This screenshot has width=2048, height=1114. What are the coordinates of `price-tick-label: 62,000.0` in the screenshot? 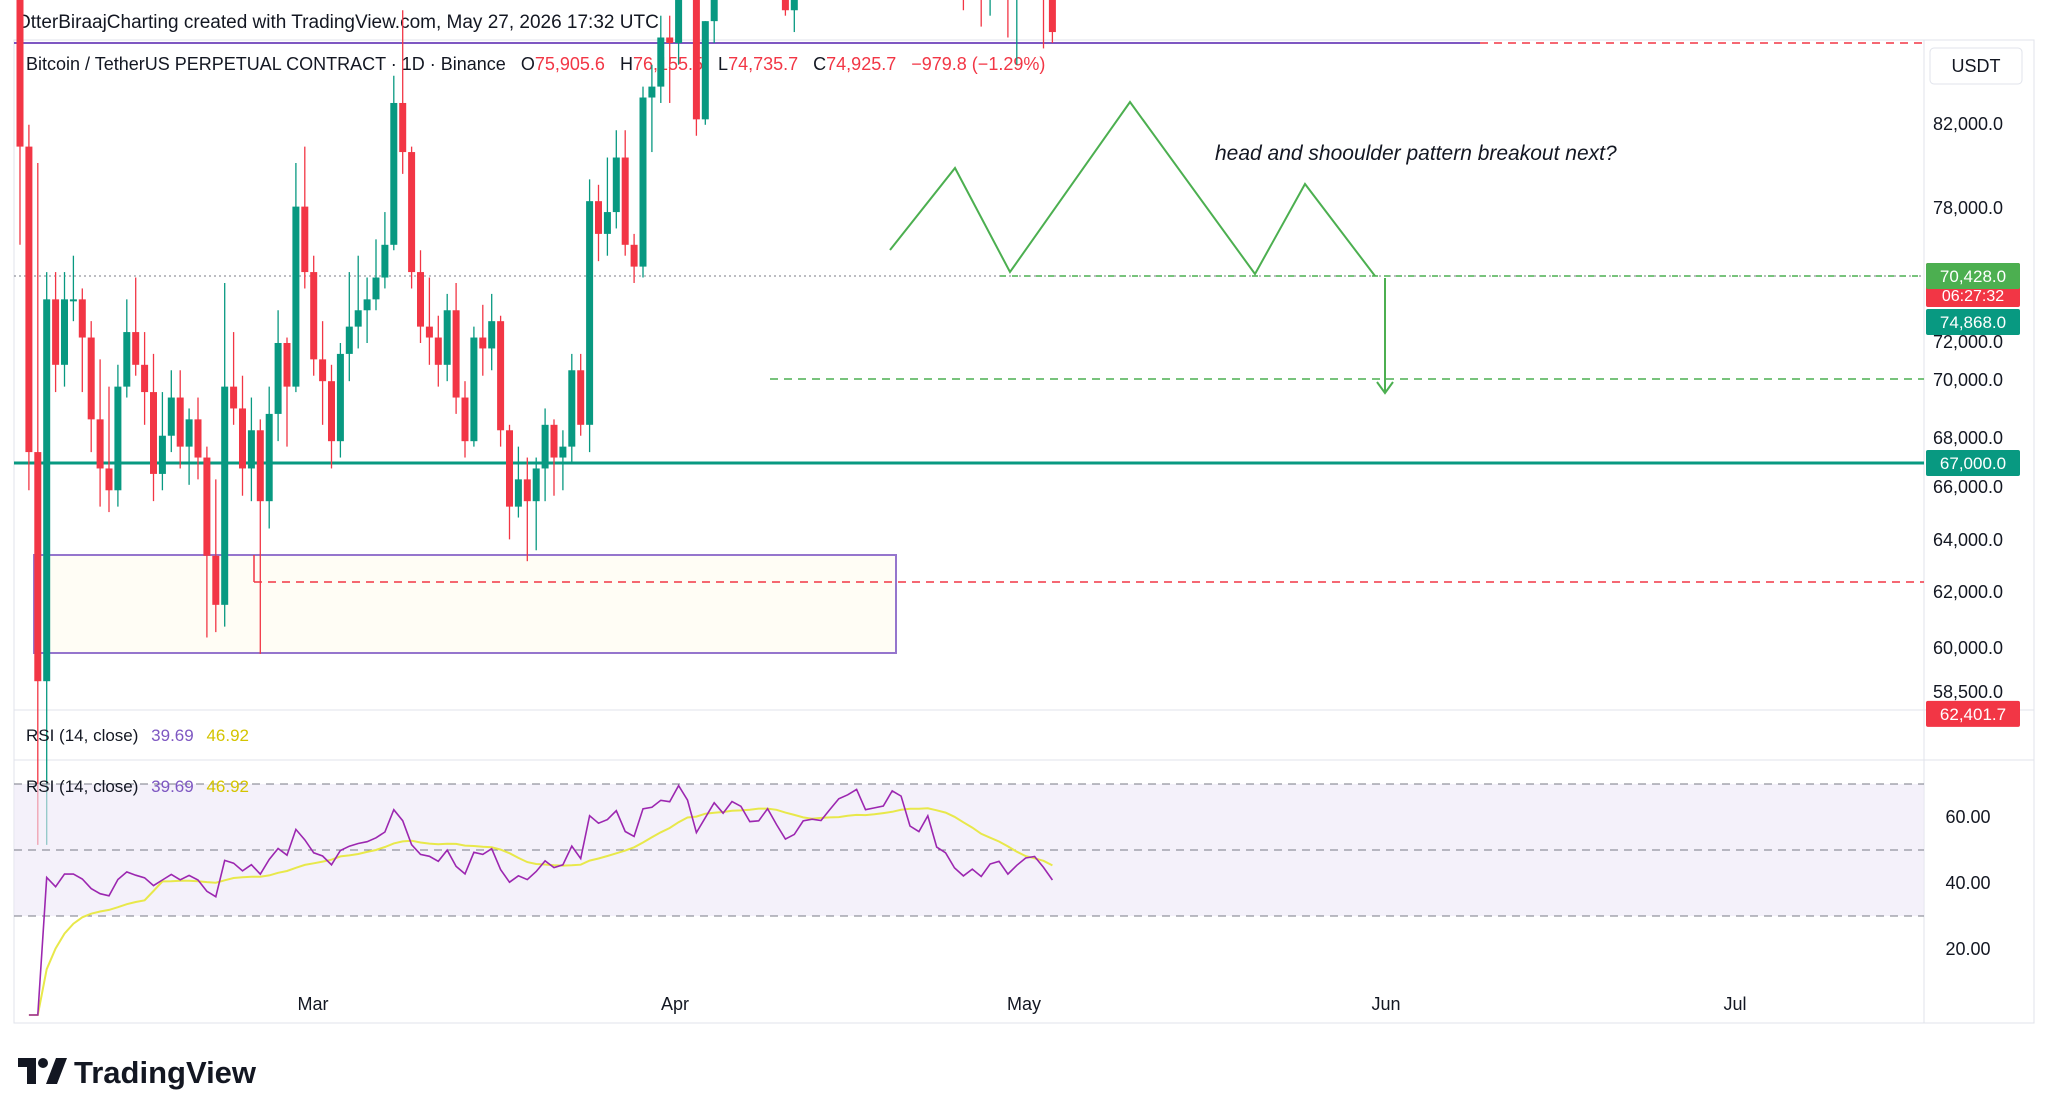 It's located at (1968, 592).